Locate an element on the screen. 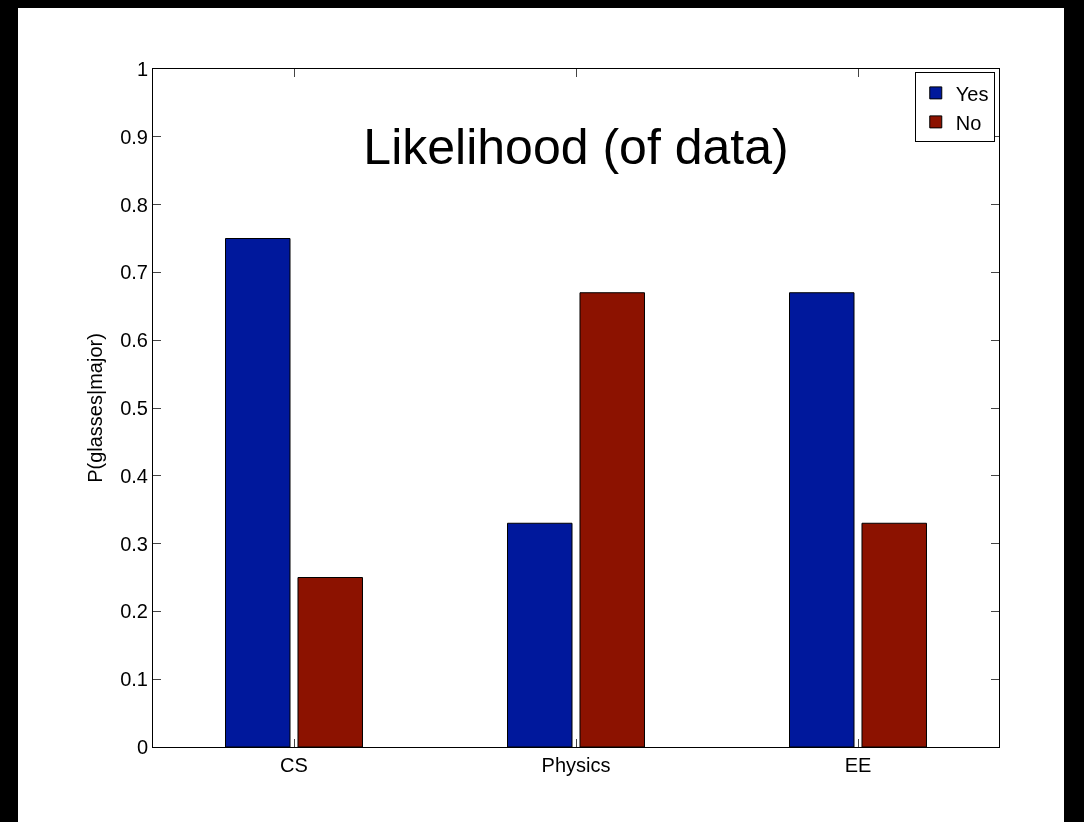  x-tick-label: EE is located at coordinates (858, 765).